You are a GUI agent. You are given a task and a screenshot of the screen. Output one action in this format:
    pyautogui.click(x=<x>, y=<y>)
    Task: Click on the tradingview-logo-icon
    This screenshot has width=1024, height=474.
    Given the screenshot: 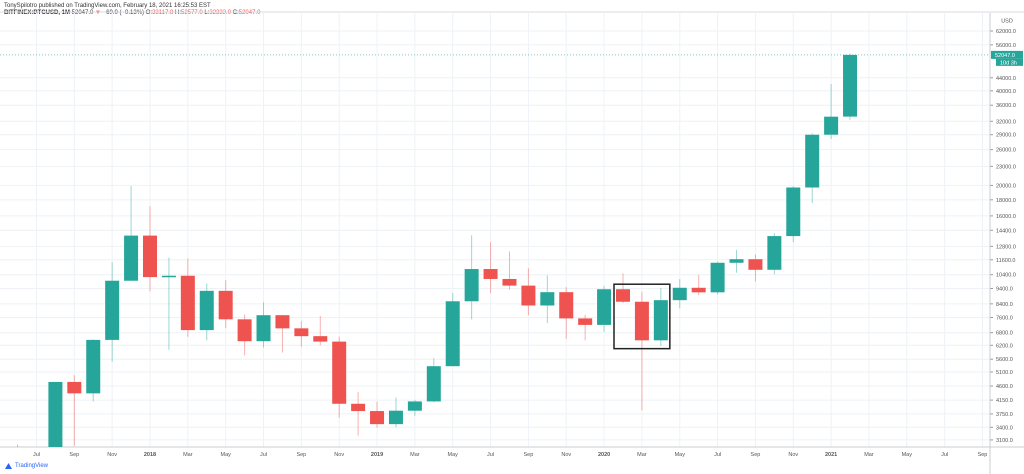 What is the action you would take?
    pyautogui.click(x=8, y=466)
    